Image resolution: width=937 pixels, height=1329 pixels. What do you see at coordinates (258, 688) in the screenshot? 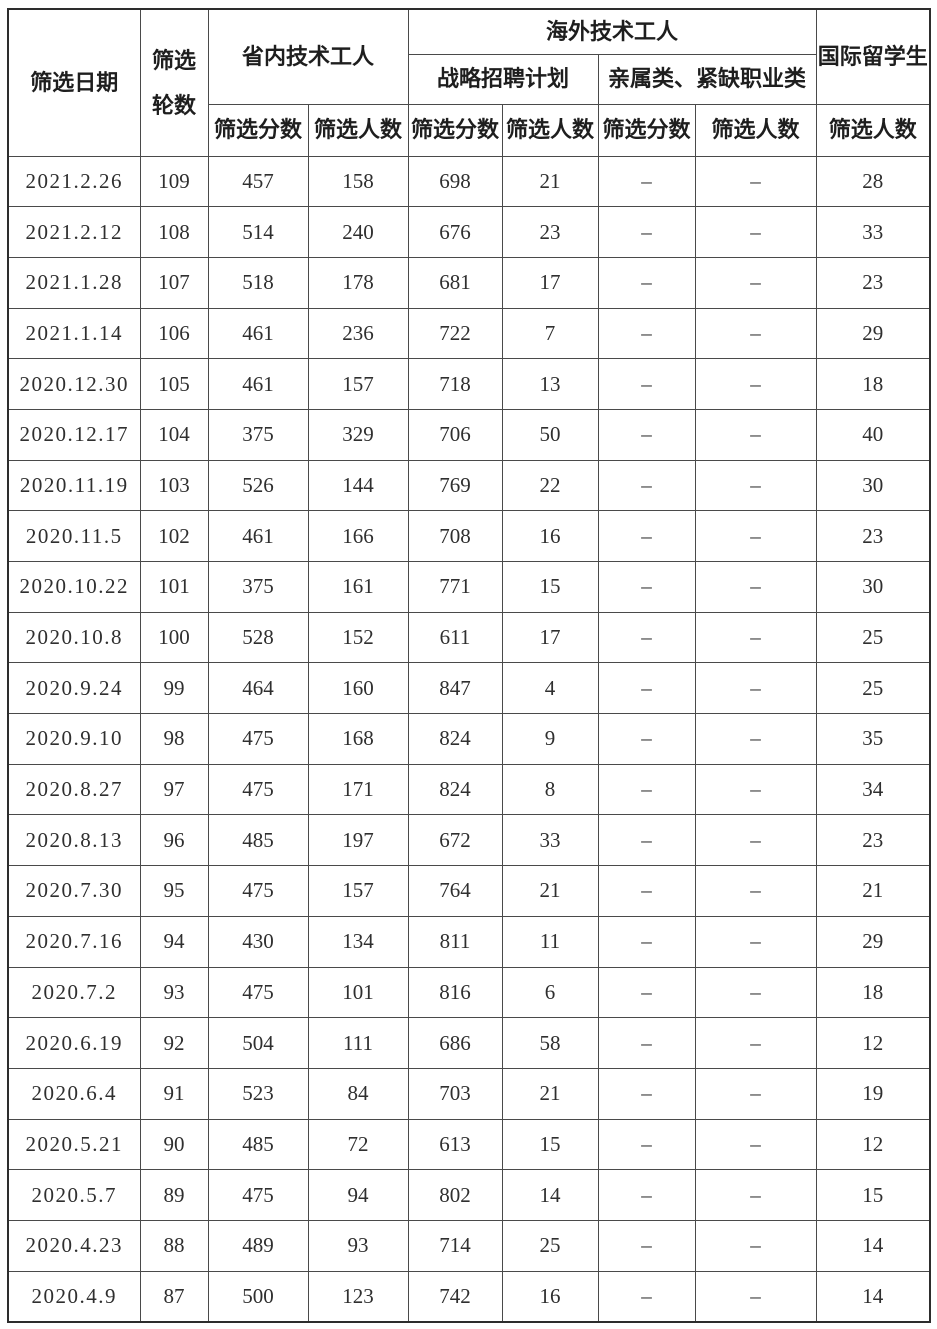
I see `province-score-cell: 464` at bounding box center [258, 688].